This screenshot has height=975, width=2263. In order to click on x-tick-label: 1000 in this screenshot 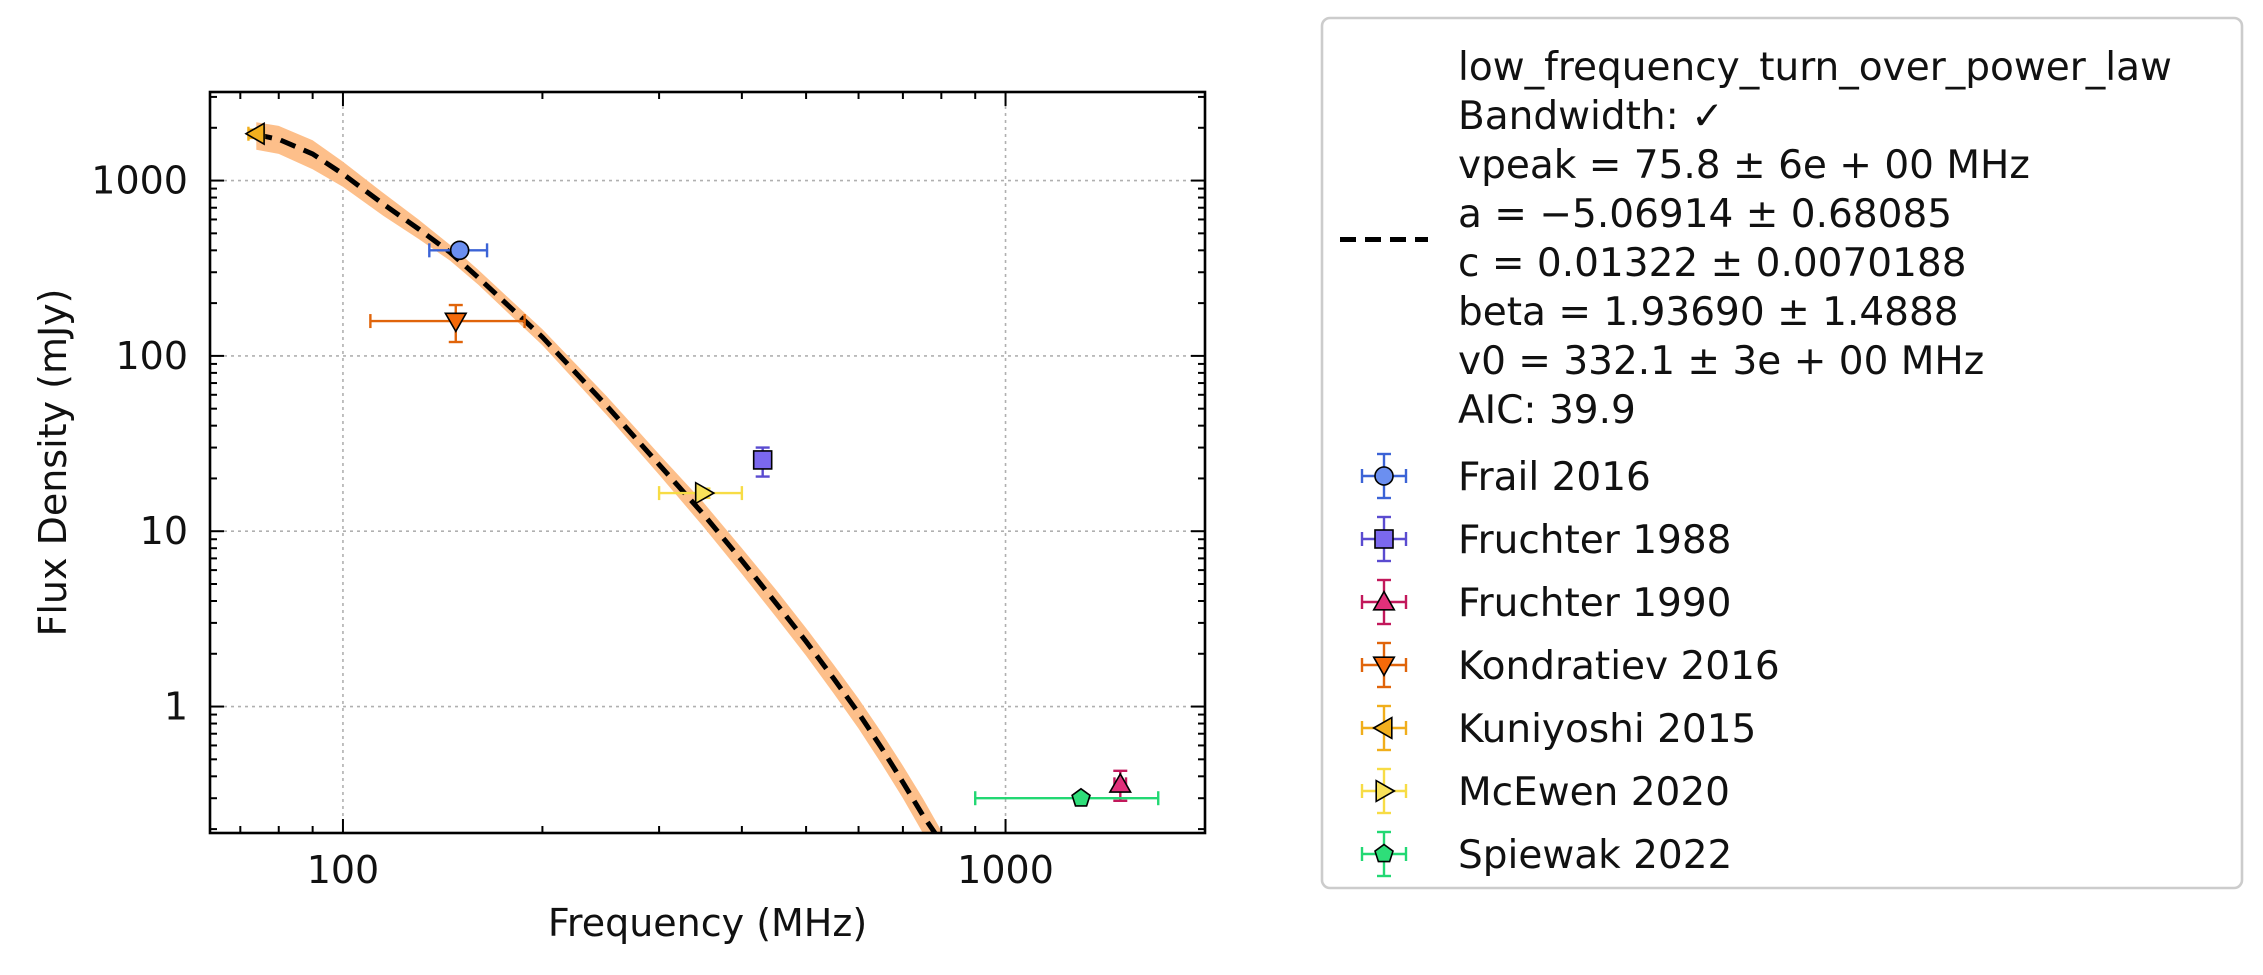, I will do `click(1005, 870)`.